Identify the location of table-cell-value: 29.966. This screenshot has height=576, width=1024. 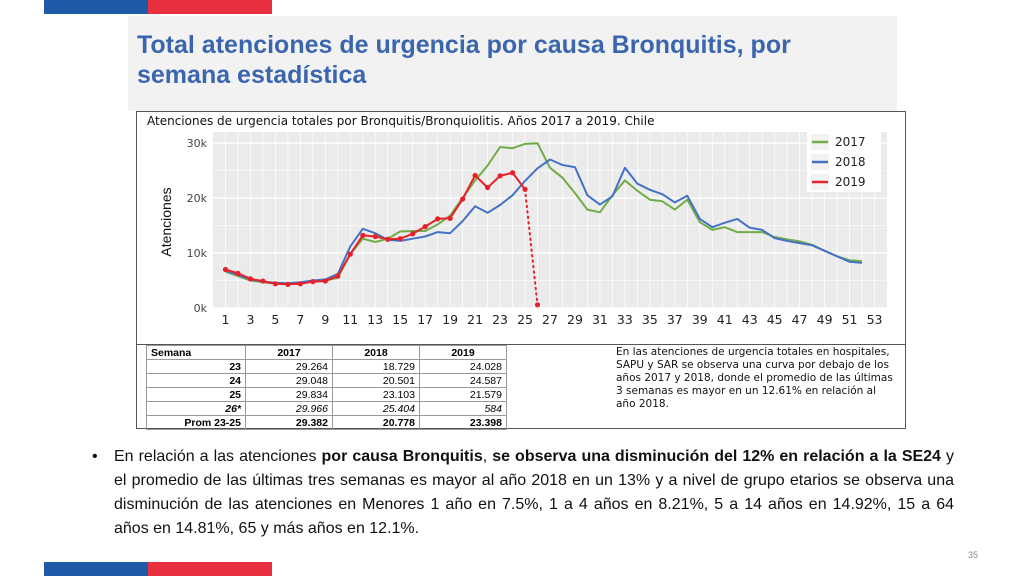
(289, 408).